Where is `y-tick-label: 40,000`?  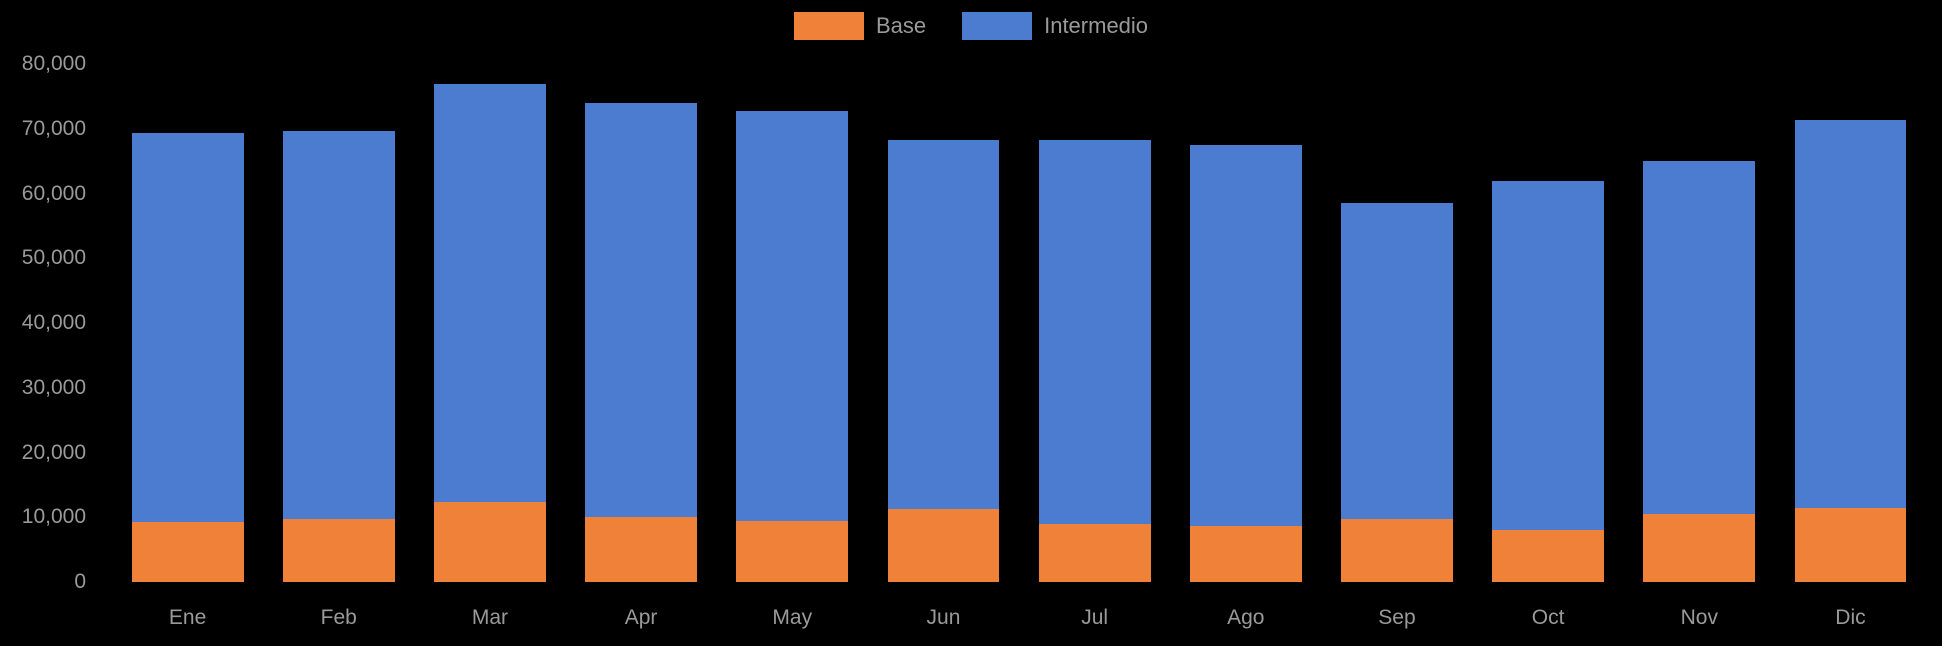
y-tick-label: 40,000 is located at coordinates (53, 322).